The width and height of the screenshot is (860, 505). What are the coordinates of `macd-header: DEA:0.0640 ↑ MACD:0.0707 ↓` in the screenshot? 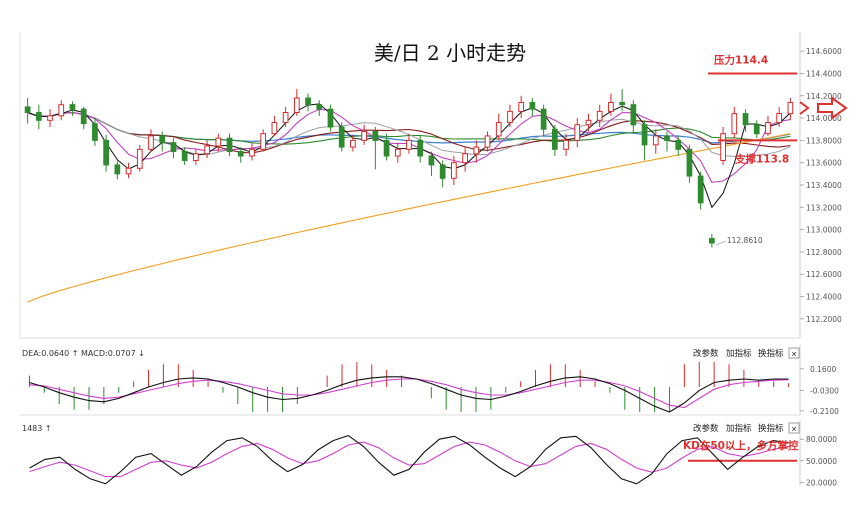 It's located at (83, 353).